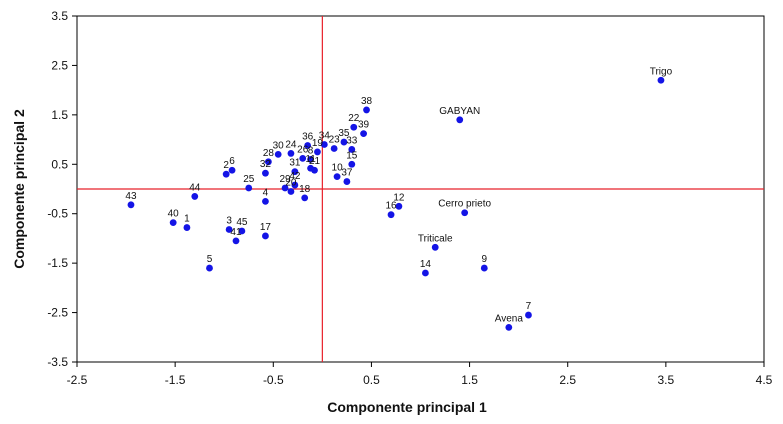  Describe the element at coordinates (174, 214) in the screenshot. I see `point-label: 40` at that location.